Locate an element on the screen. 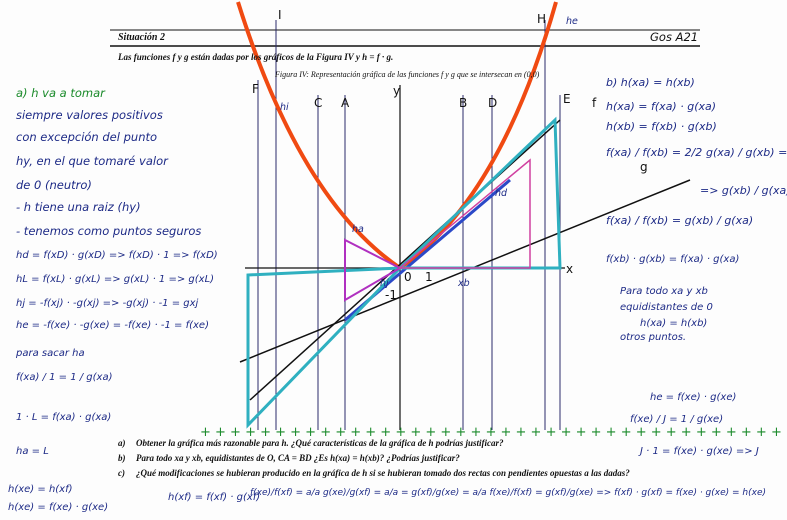 Image resolution: width=787 pixels, height=520 pixels. handwritten-note: g(xa) / g(xb) = 2/2 is located at coordinates (746, 152).